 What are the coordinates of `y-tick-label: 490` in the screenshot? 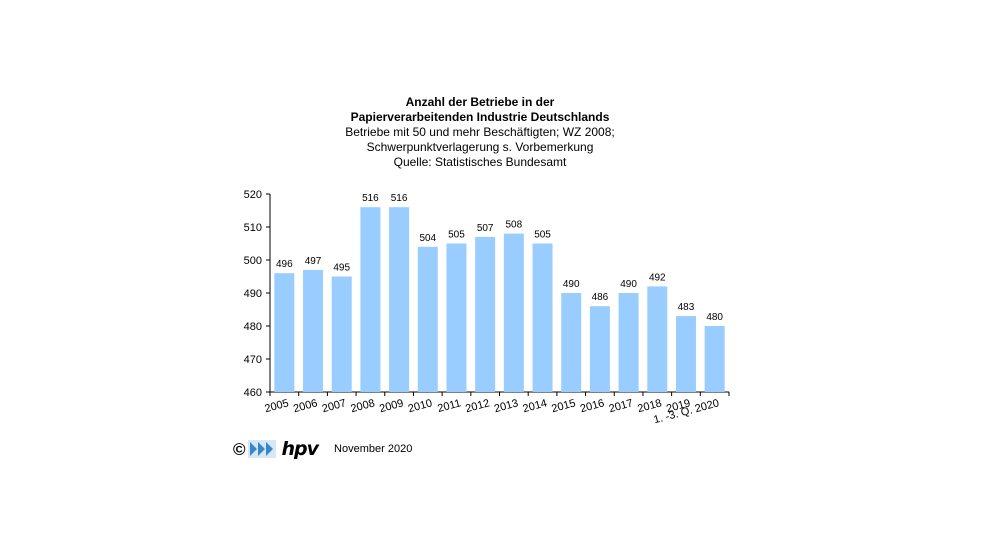 It's located at (253, 294).